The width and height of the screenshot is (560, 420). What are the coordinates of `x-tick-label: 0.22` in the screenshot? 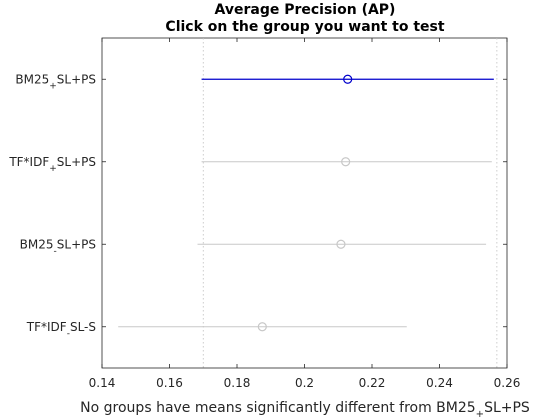 It's located at (372, 383).